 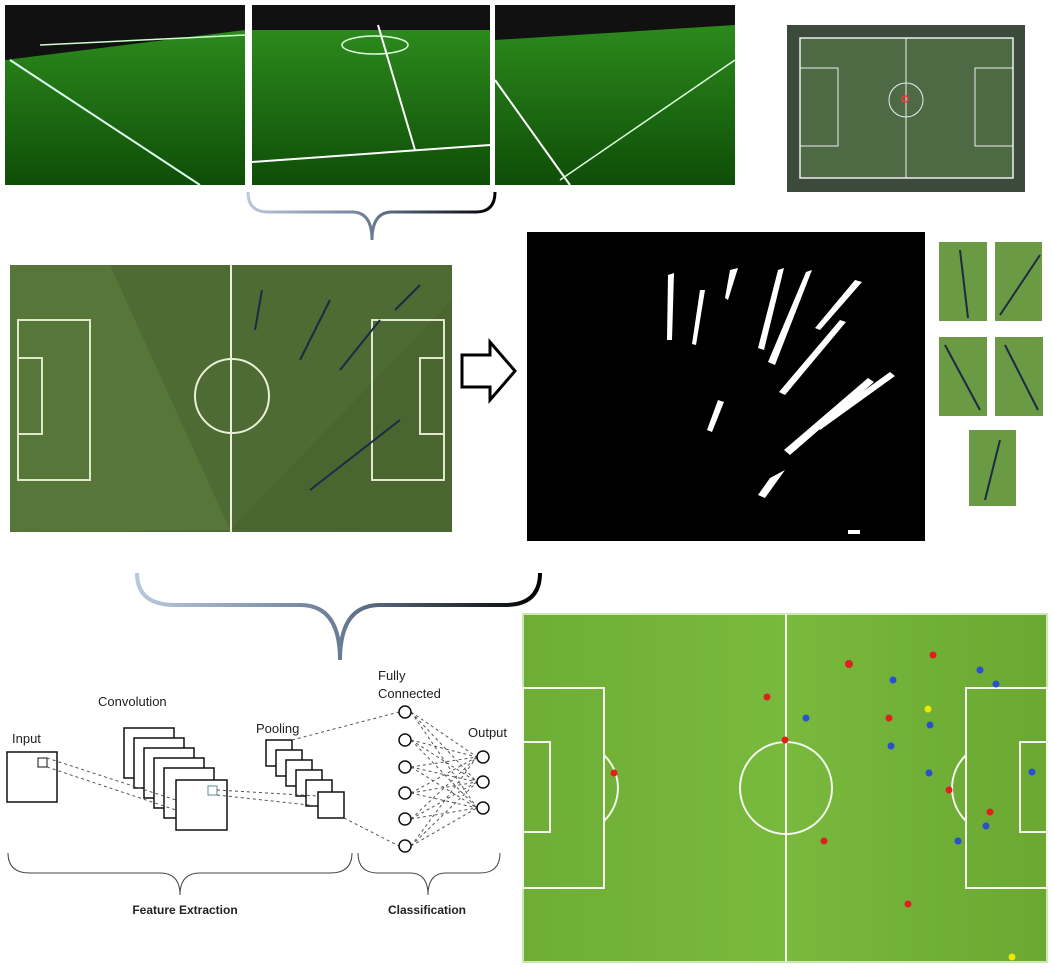 What do you see at coordinates (726, 386) in the screenshot?
I see `foreground-mask` at bounding box center [726, 386].